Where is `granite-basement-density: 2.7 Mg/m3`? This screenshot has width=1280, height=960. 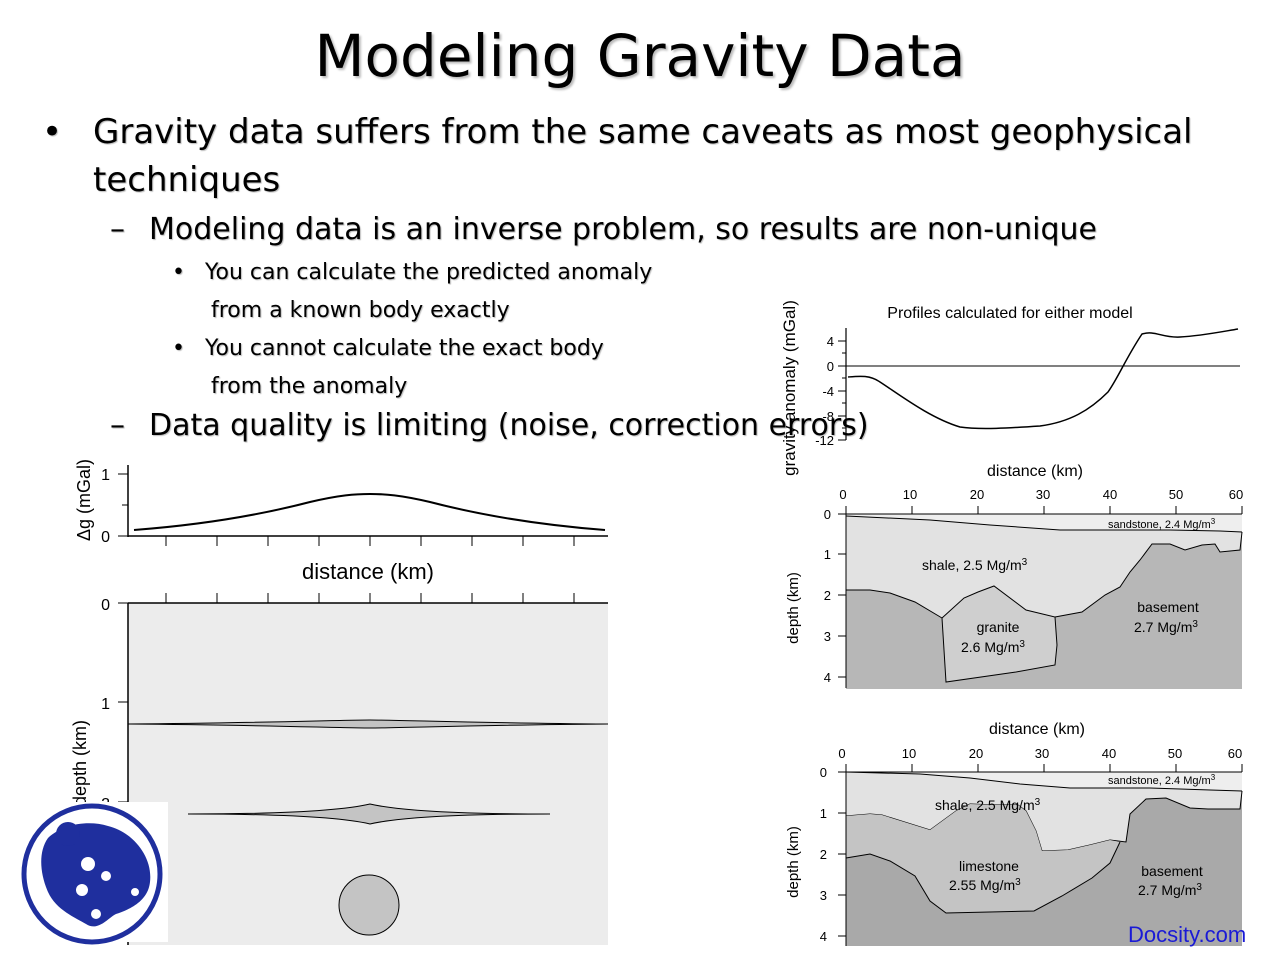 granite-basement-density: 2.7 Mg/m3 is located at coordinates (1166, 627).